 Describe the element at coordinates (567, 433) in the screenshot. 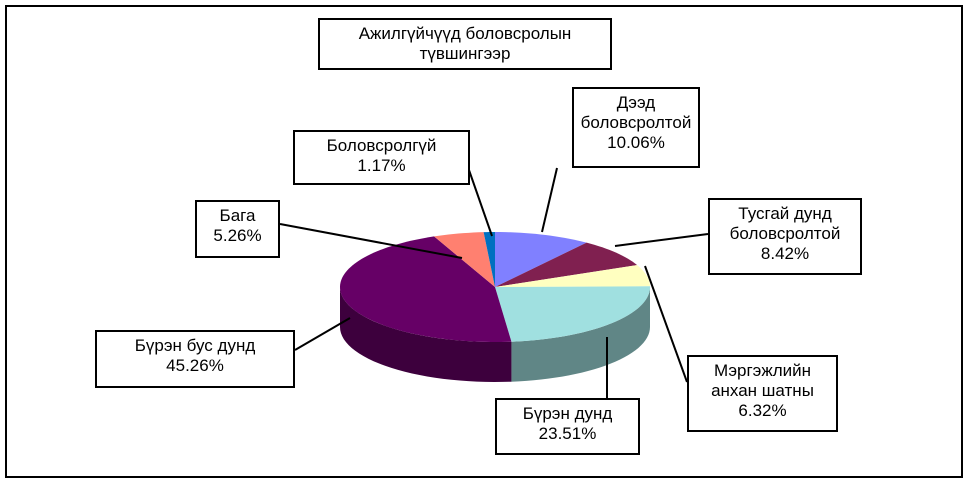

I see `value-label: 23.51%` at that location.